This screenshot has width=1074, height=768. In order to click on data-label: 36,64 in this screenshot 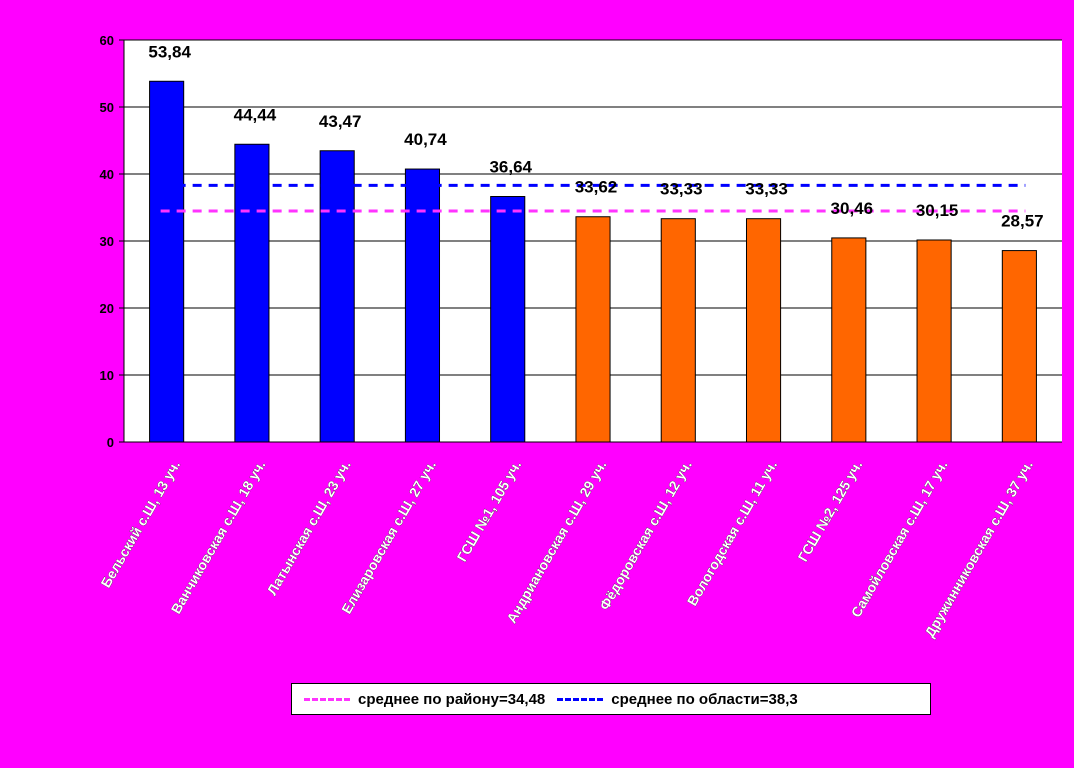, I will do `click(510, 167)`.